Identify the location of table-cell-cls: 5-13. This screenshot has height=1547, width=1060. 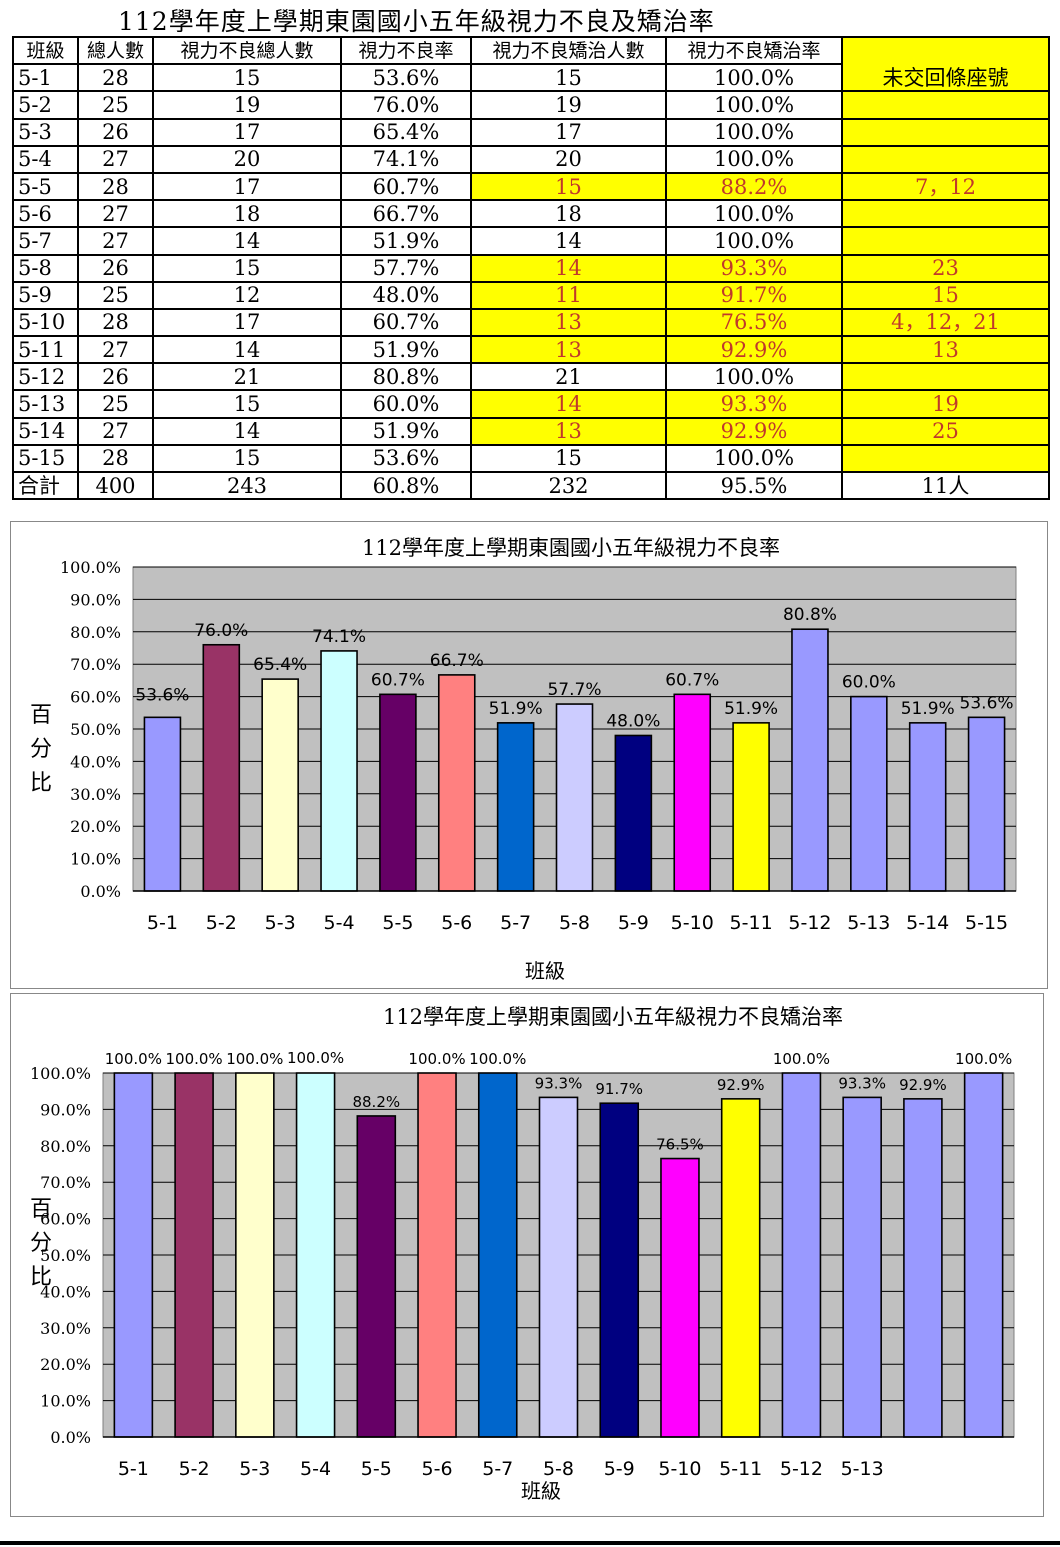
(45, 404).